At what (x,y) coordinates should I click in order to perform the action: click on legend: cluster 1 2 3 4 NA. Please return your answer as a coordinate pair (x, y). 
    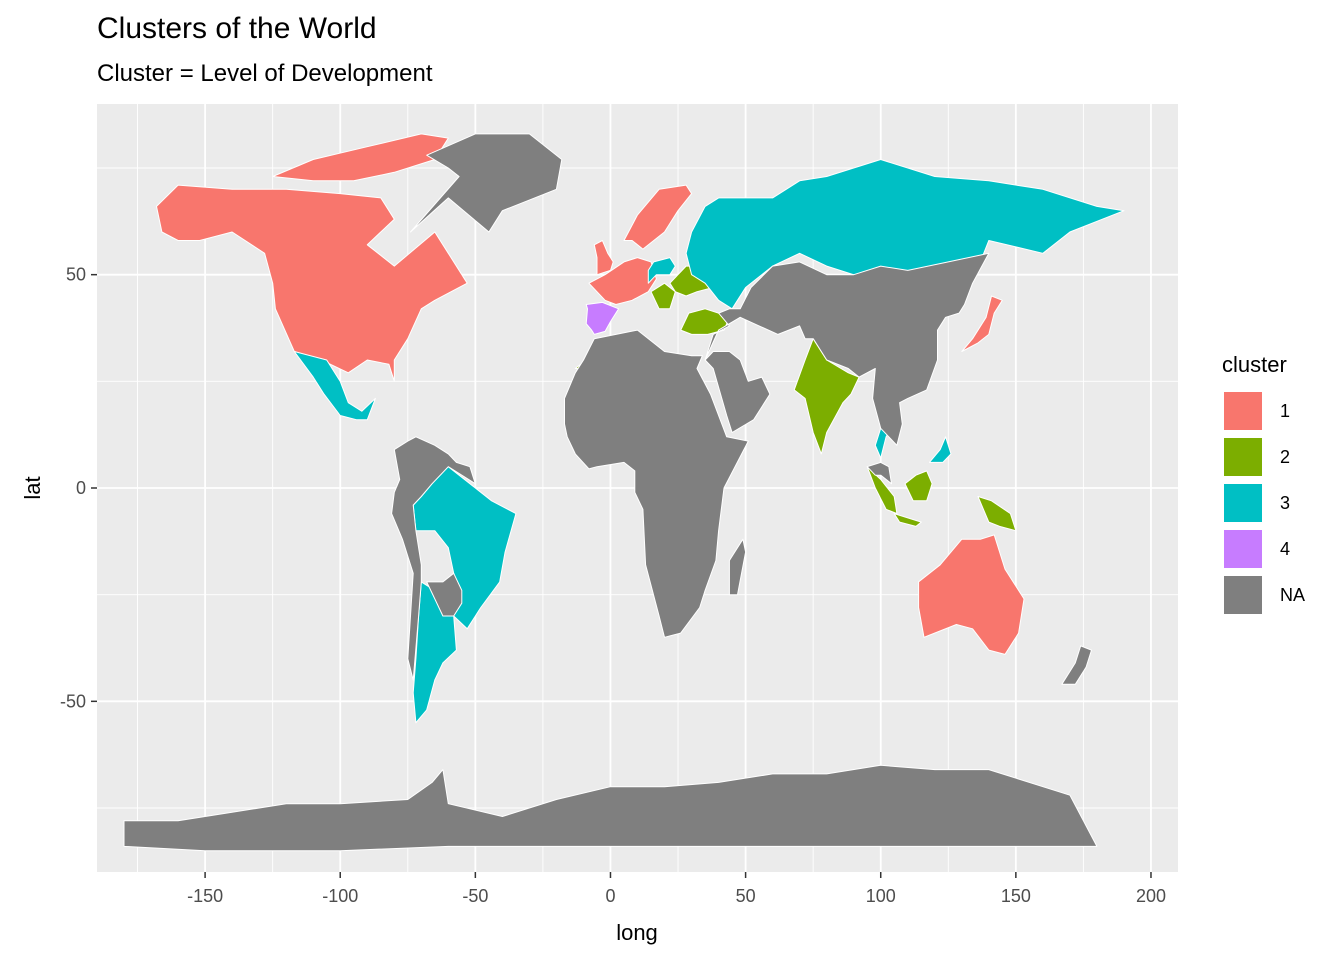
    Looking at the image, I should click on (1263, 485).